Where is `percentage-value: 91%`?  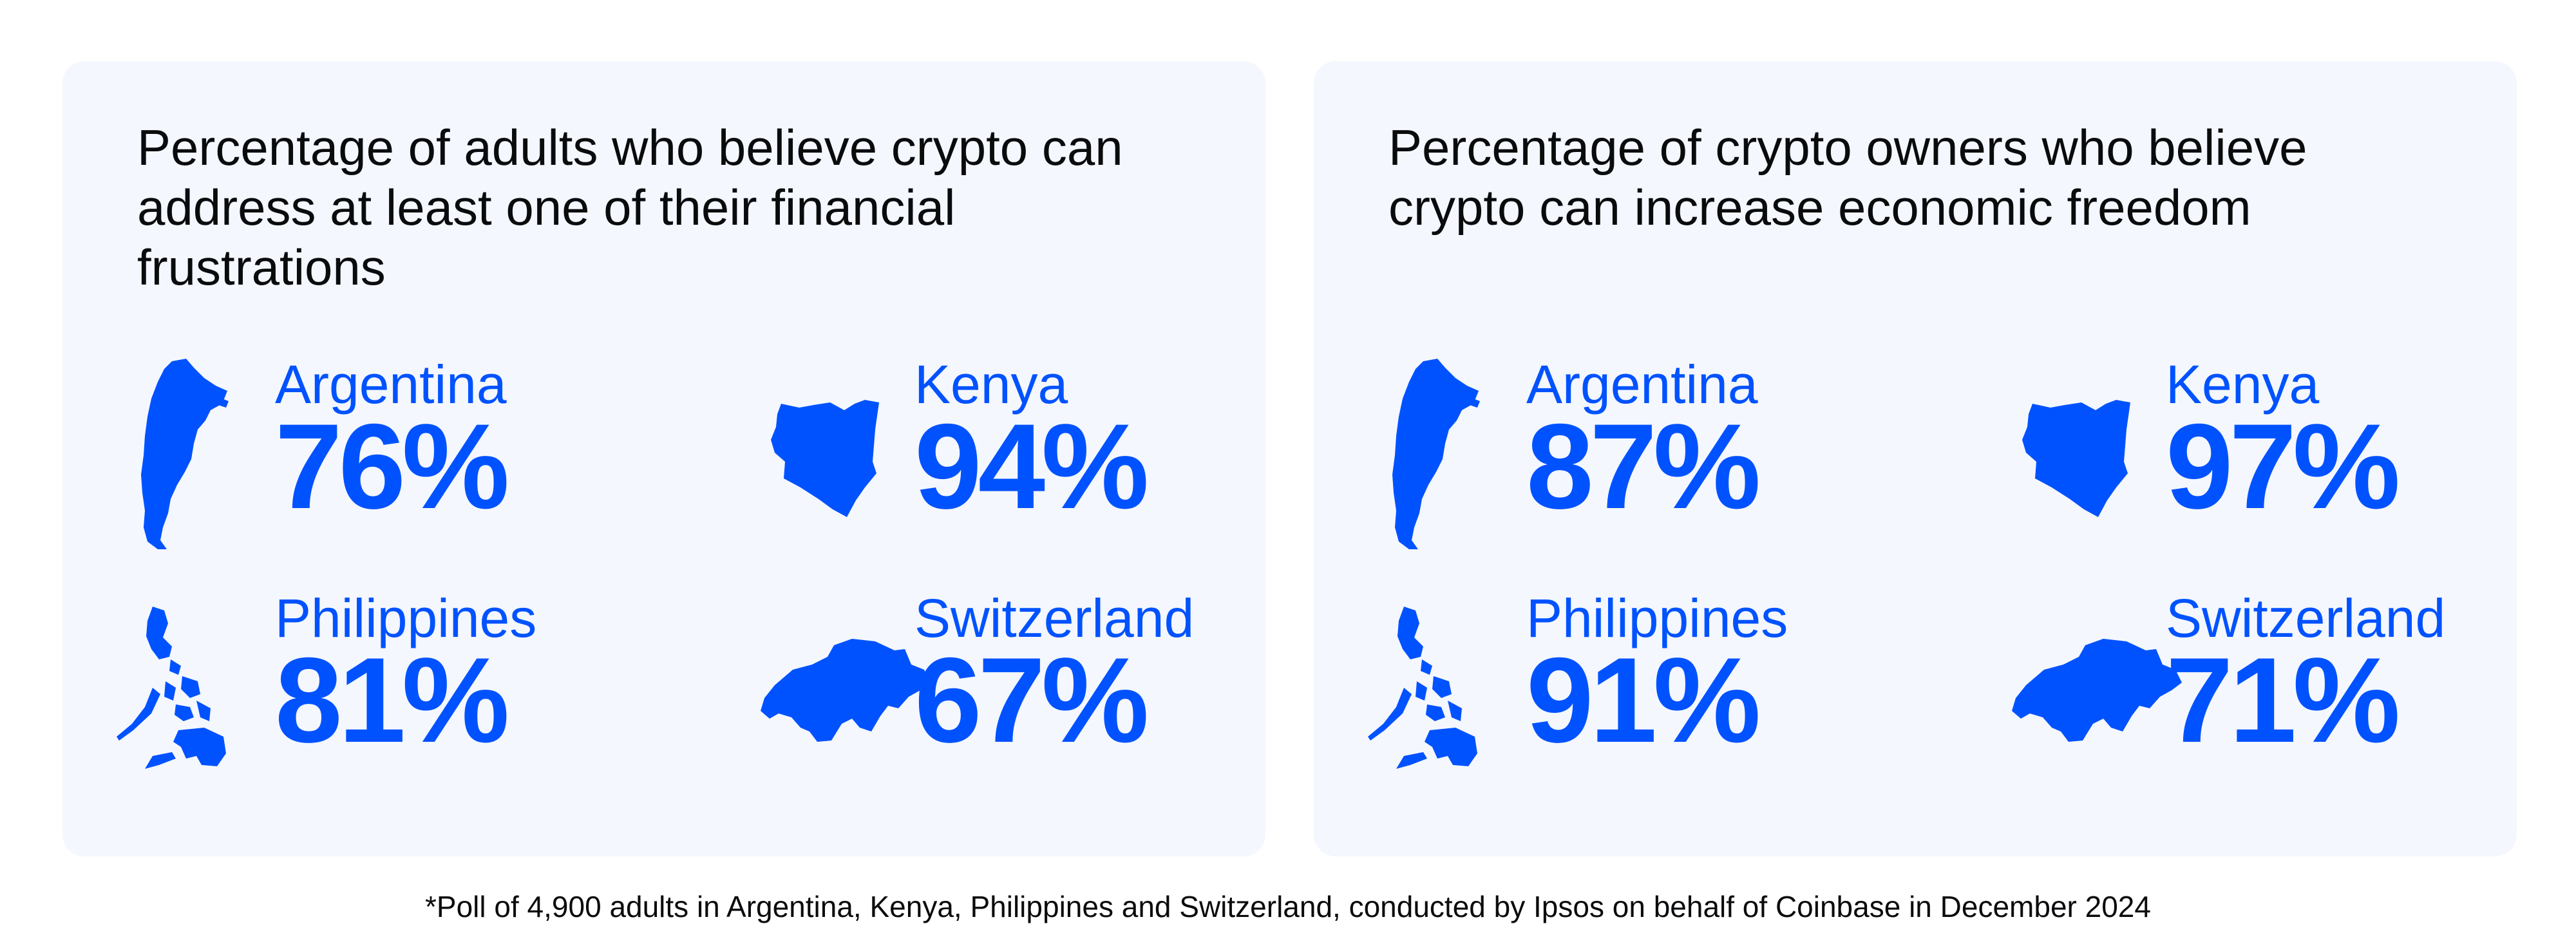
percentage-value: 91% is located at coordinates (1643, 700).